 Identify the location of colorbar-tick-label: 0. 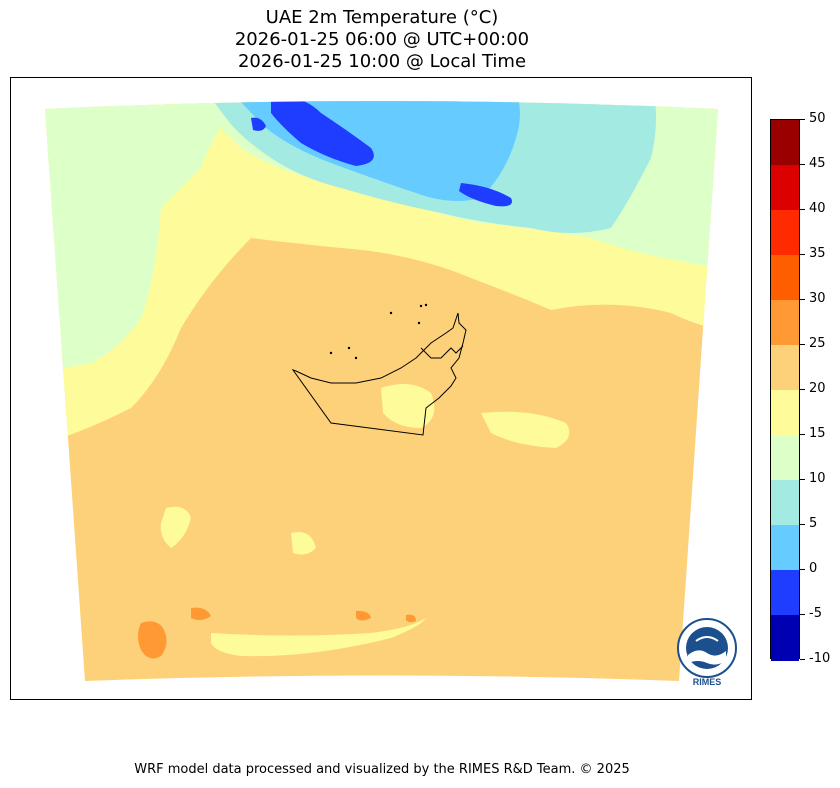
(813, 568).